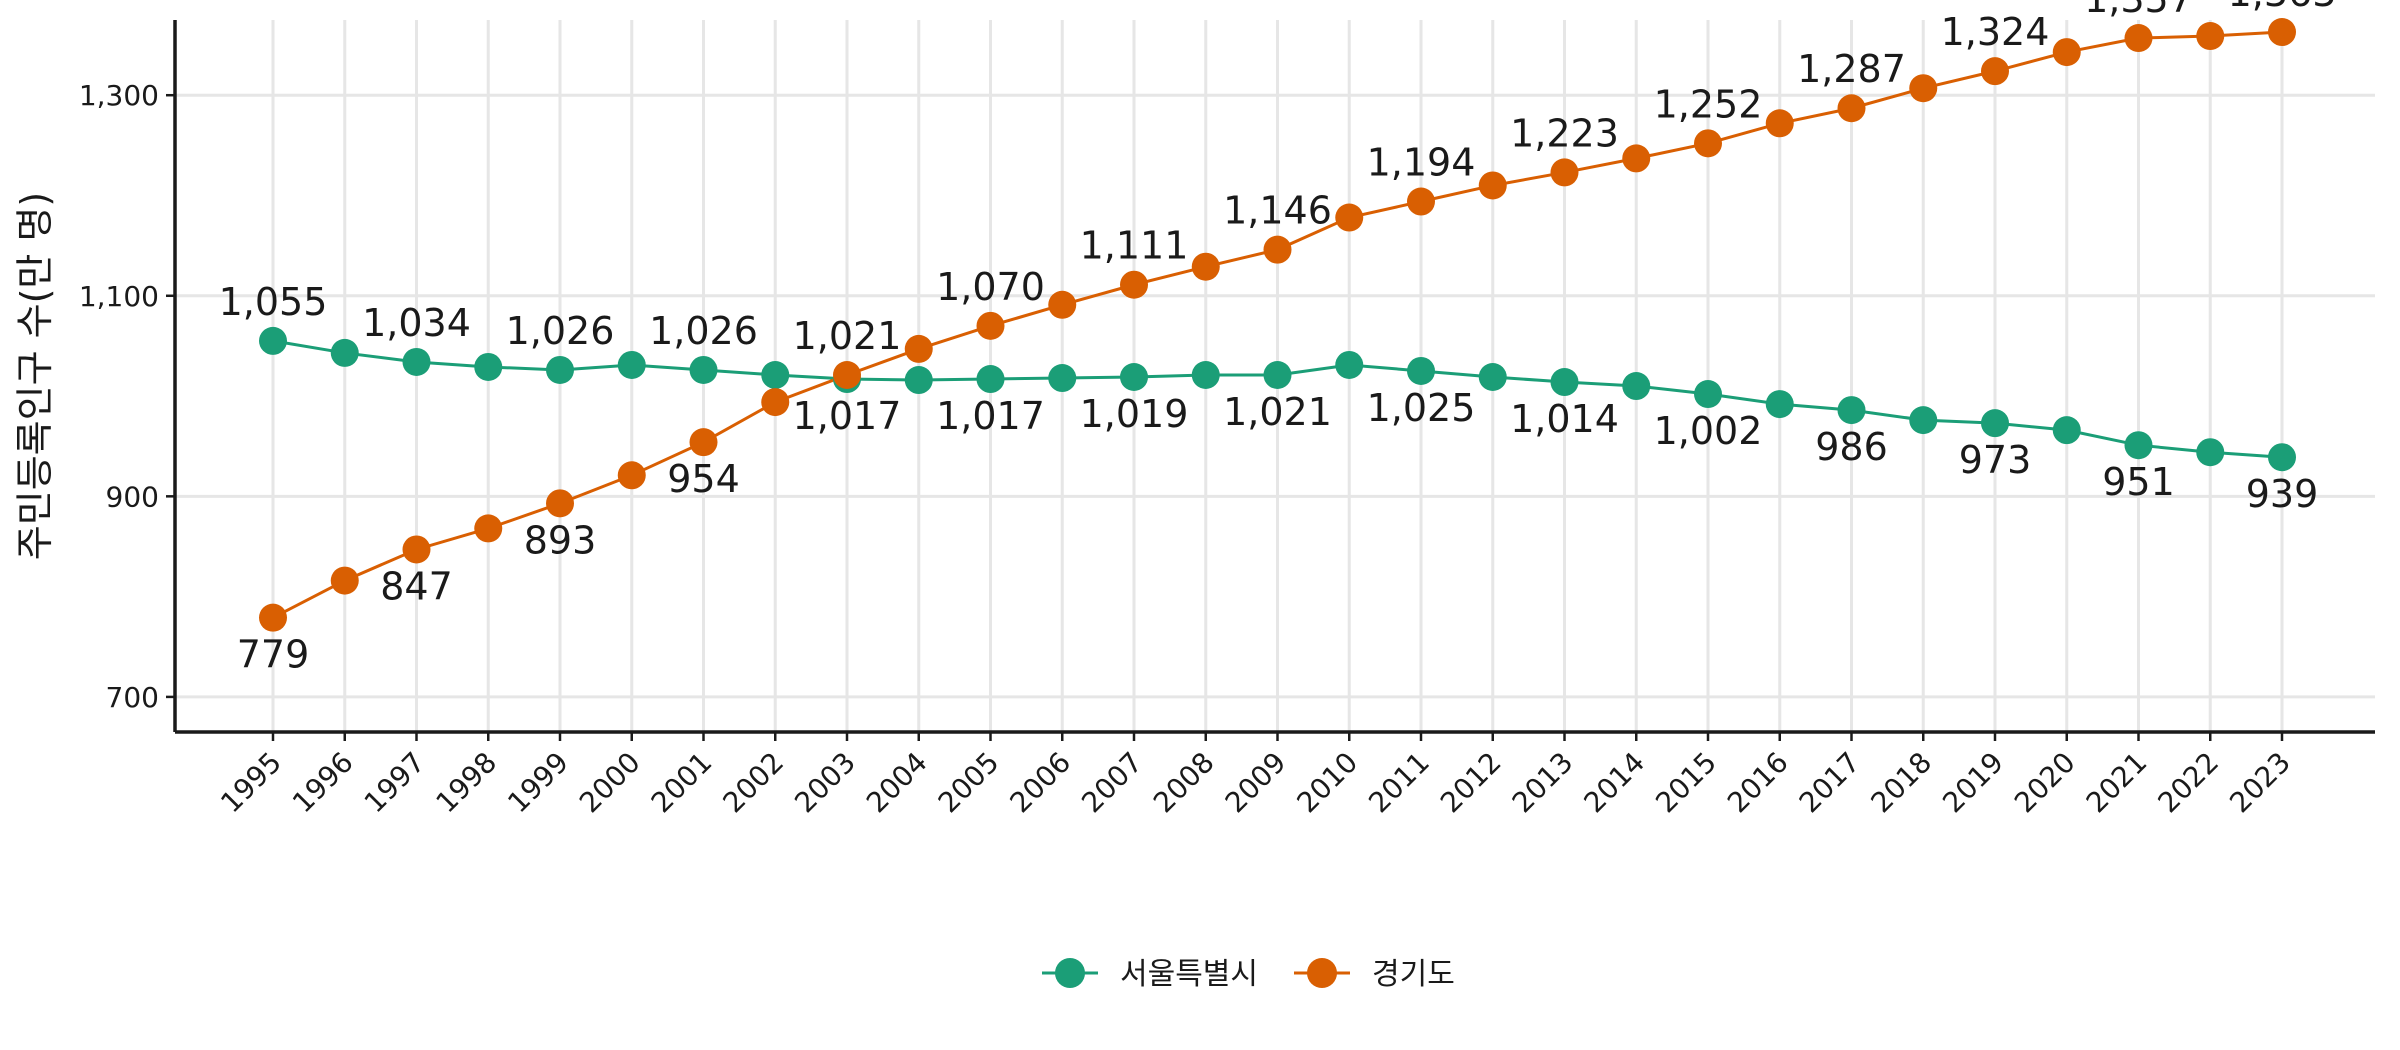 This screenshot has height=1050, width=2400. Describe the element at coordinates (1070, 973) in the screenshot. I see `legend-marker` at that location.